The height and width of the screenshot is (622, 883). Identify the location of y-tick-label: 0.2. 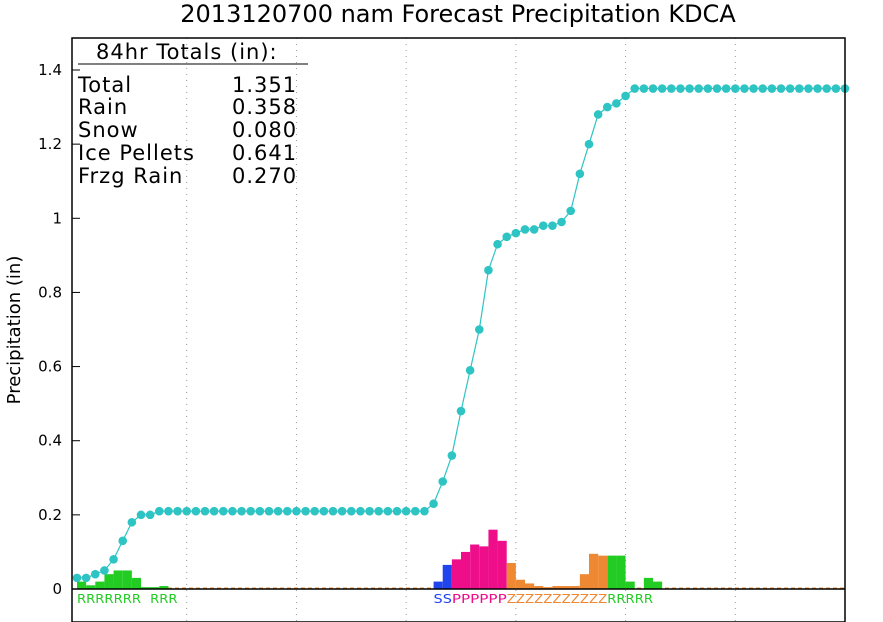
(50, 515).